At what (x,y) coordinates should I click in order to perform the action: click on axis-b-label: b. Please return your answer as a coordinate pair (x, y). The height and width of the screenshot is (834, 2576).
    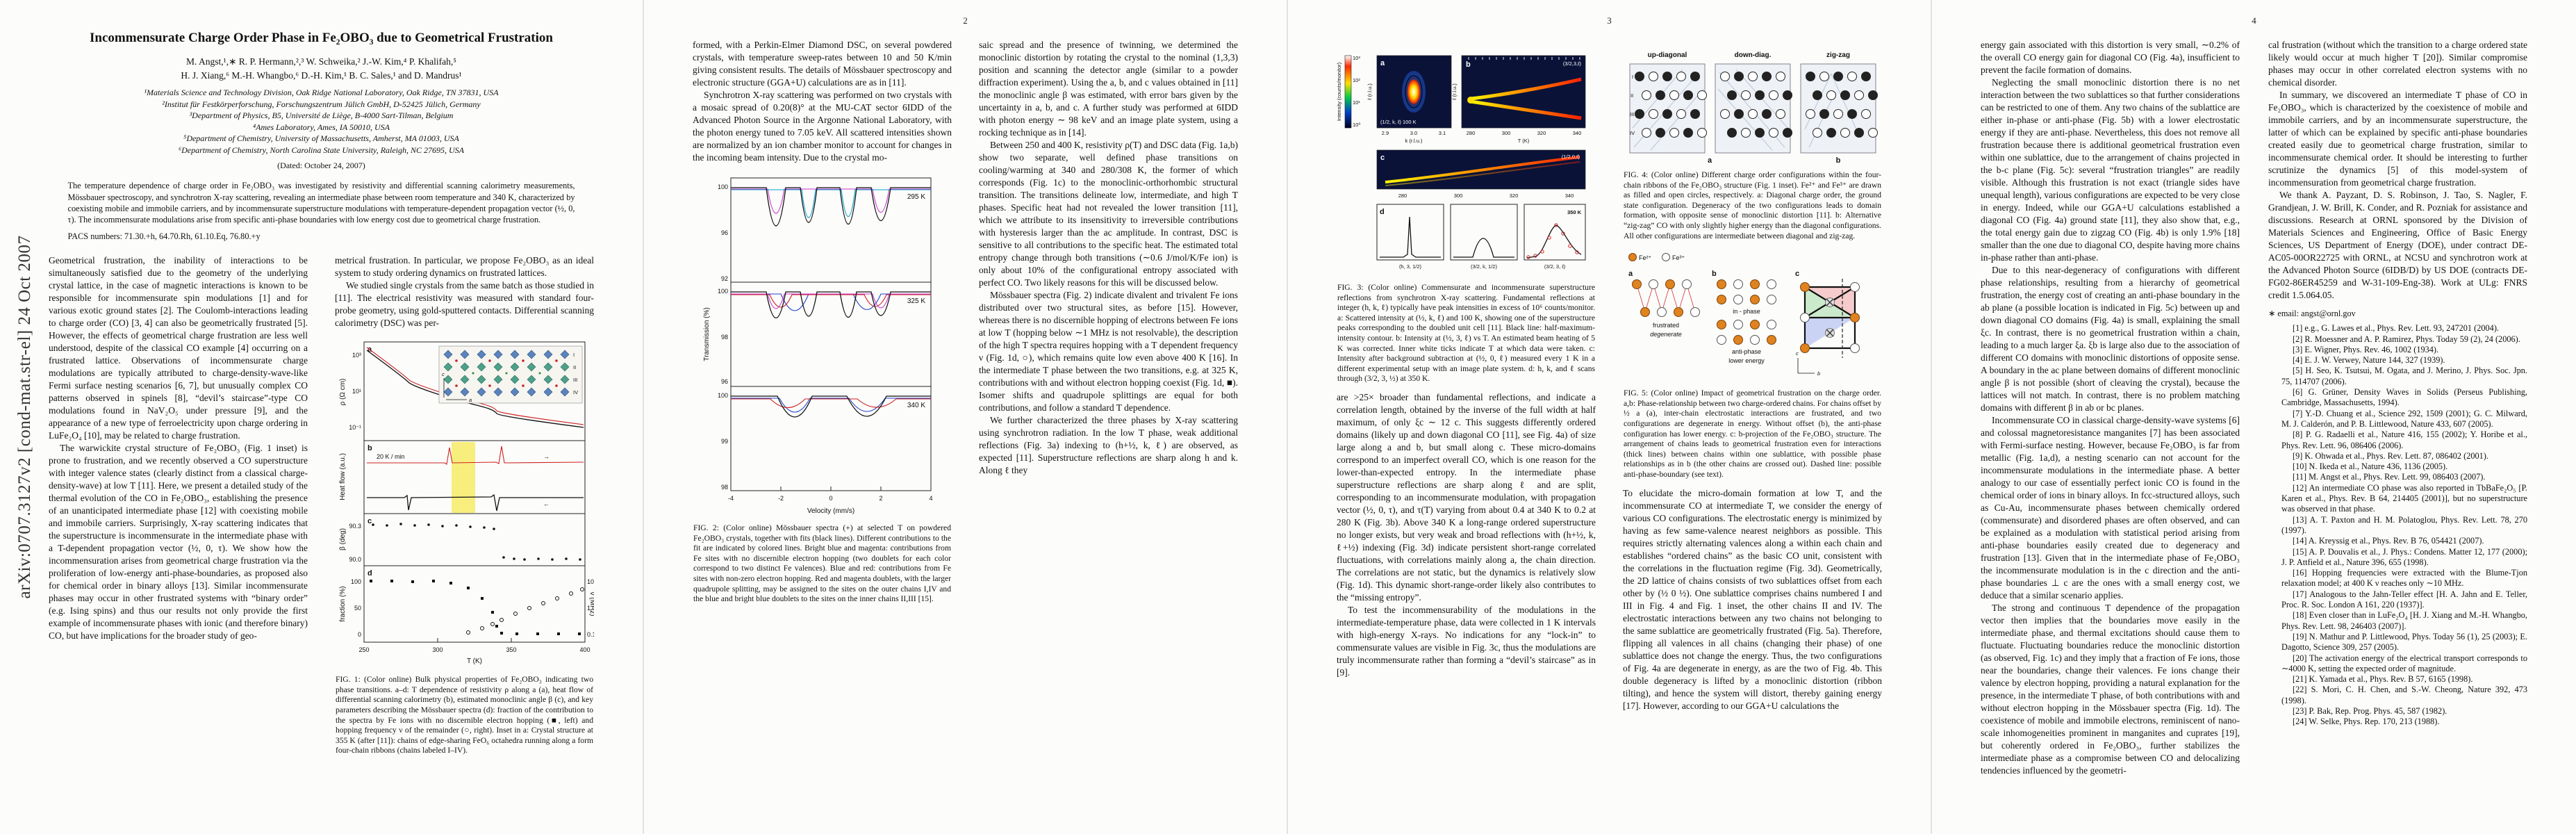
    Looking at the image, I should click on (1819, 373).